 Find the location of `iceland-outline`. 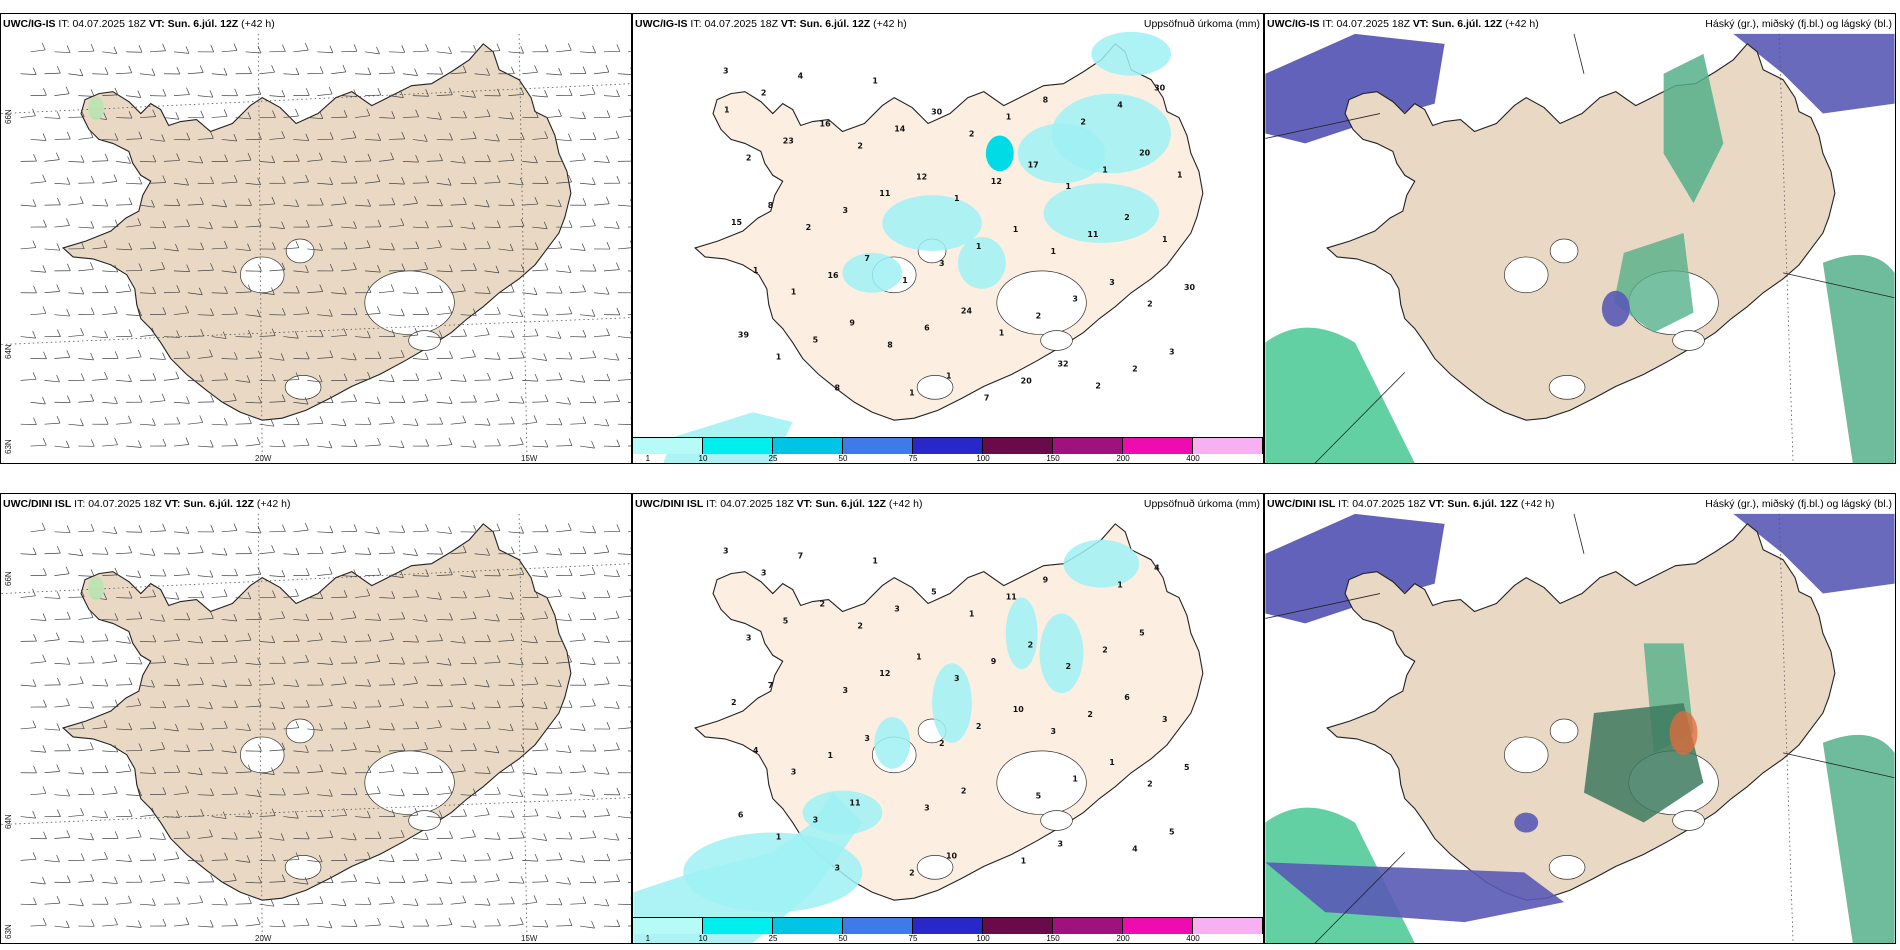

iceland-outline is located at coordinates (317, 232).